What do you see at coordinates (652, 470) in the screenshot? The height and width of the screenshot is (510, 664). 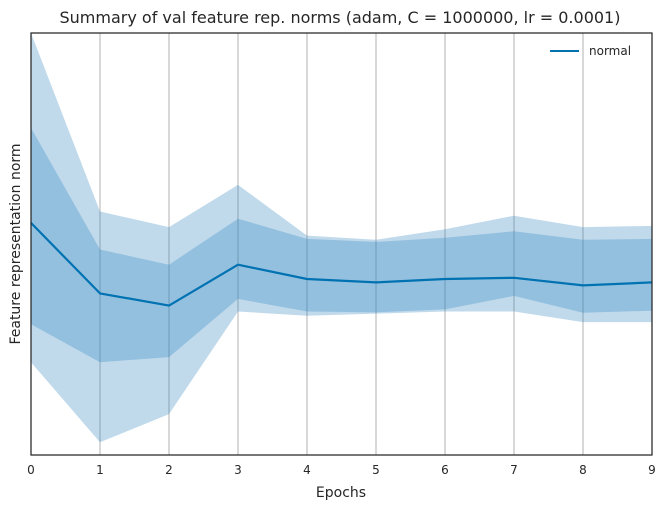 I see `x-tick-label-9: 9` at bounding box center [652, 470].